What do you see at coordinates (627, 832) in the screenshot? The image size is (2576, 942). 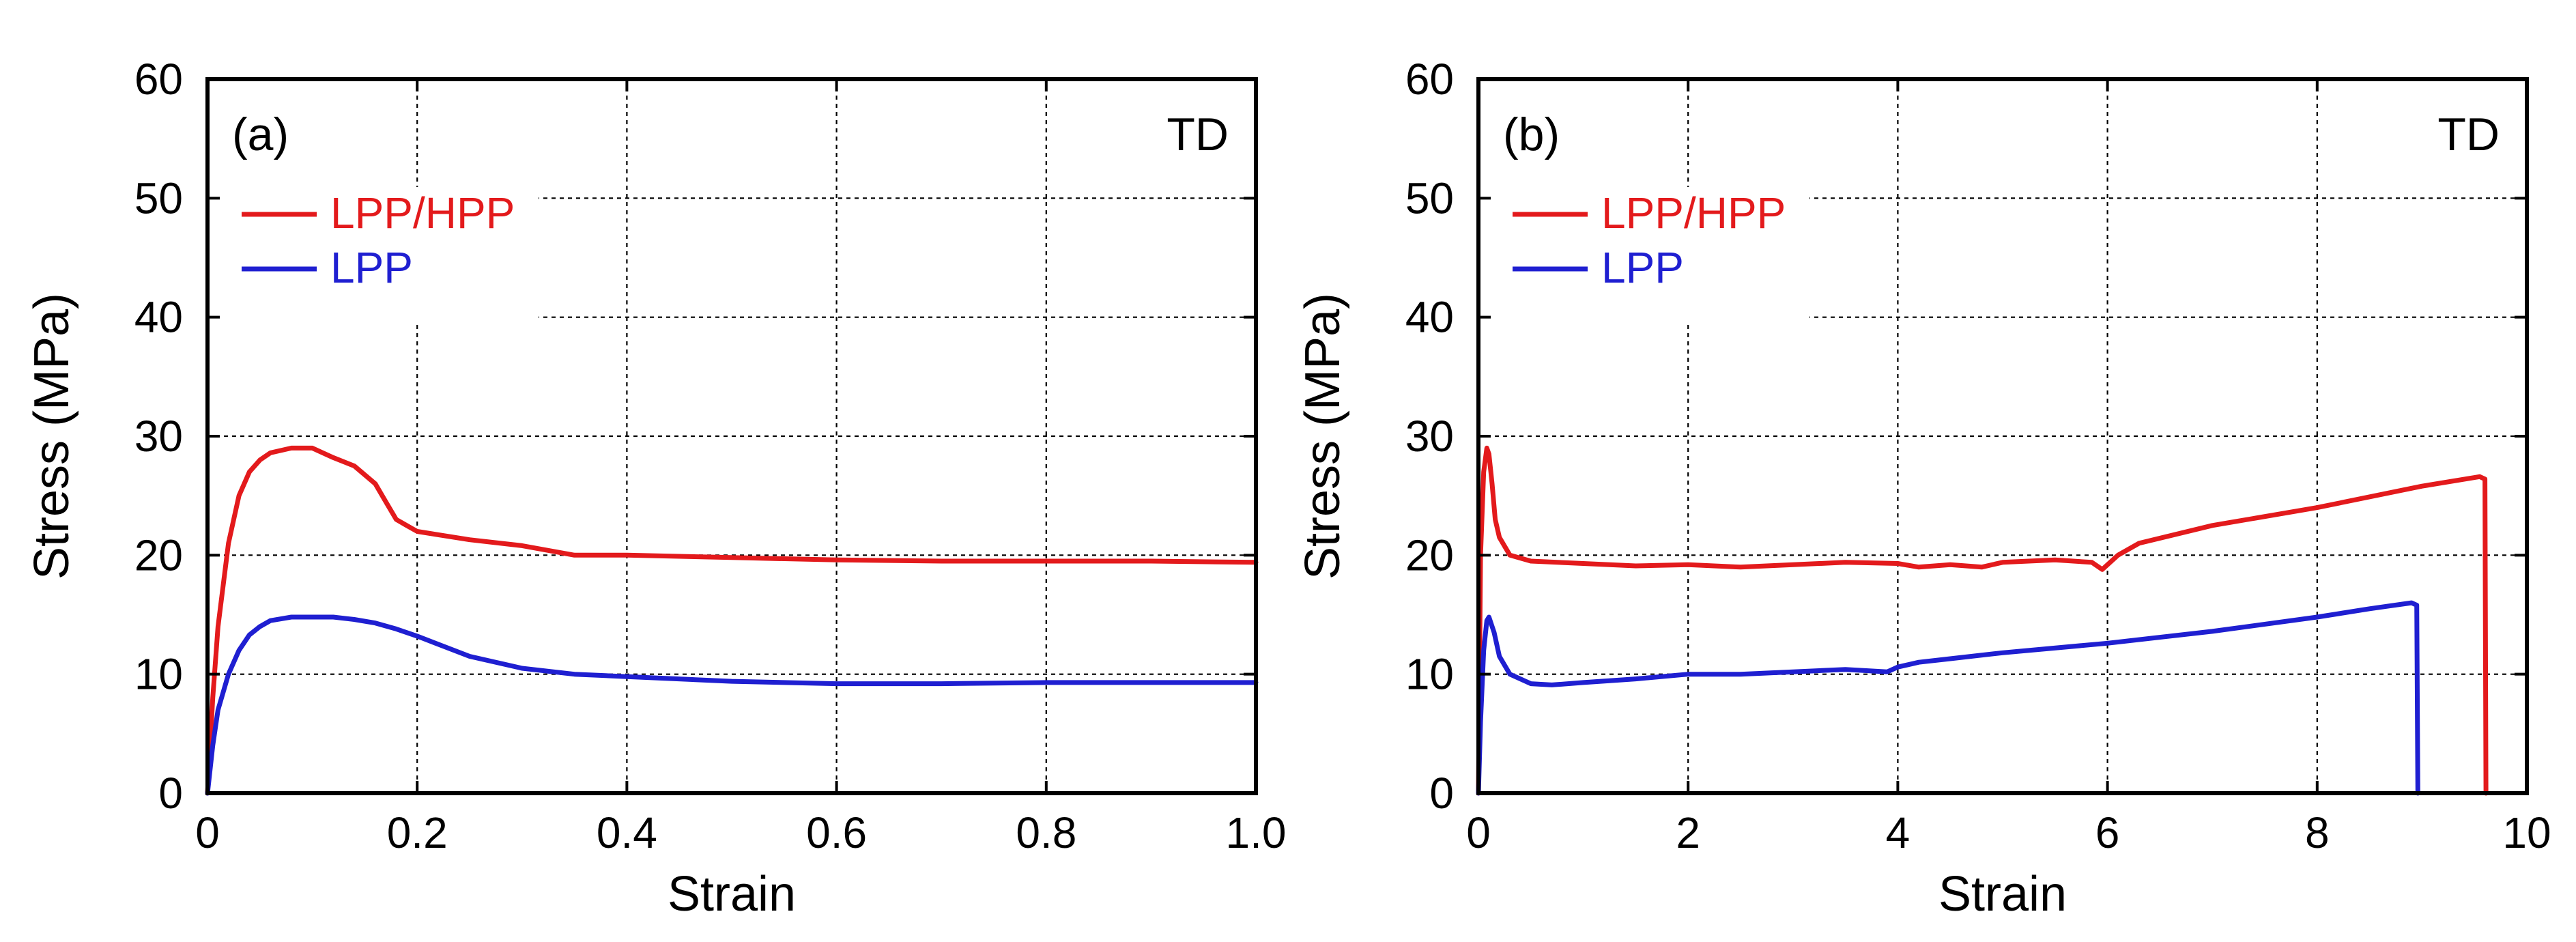 I see `x-tick-label: 0.4` at bounding box center [627, 832].